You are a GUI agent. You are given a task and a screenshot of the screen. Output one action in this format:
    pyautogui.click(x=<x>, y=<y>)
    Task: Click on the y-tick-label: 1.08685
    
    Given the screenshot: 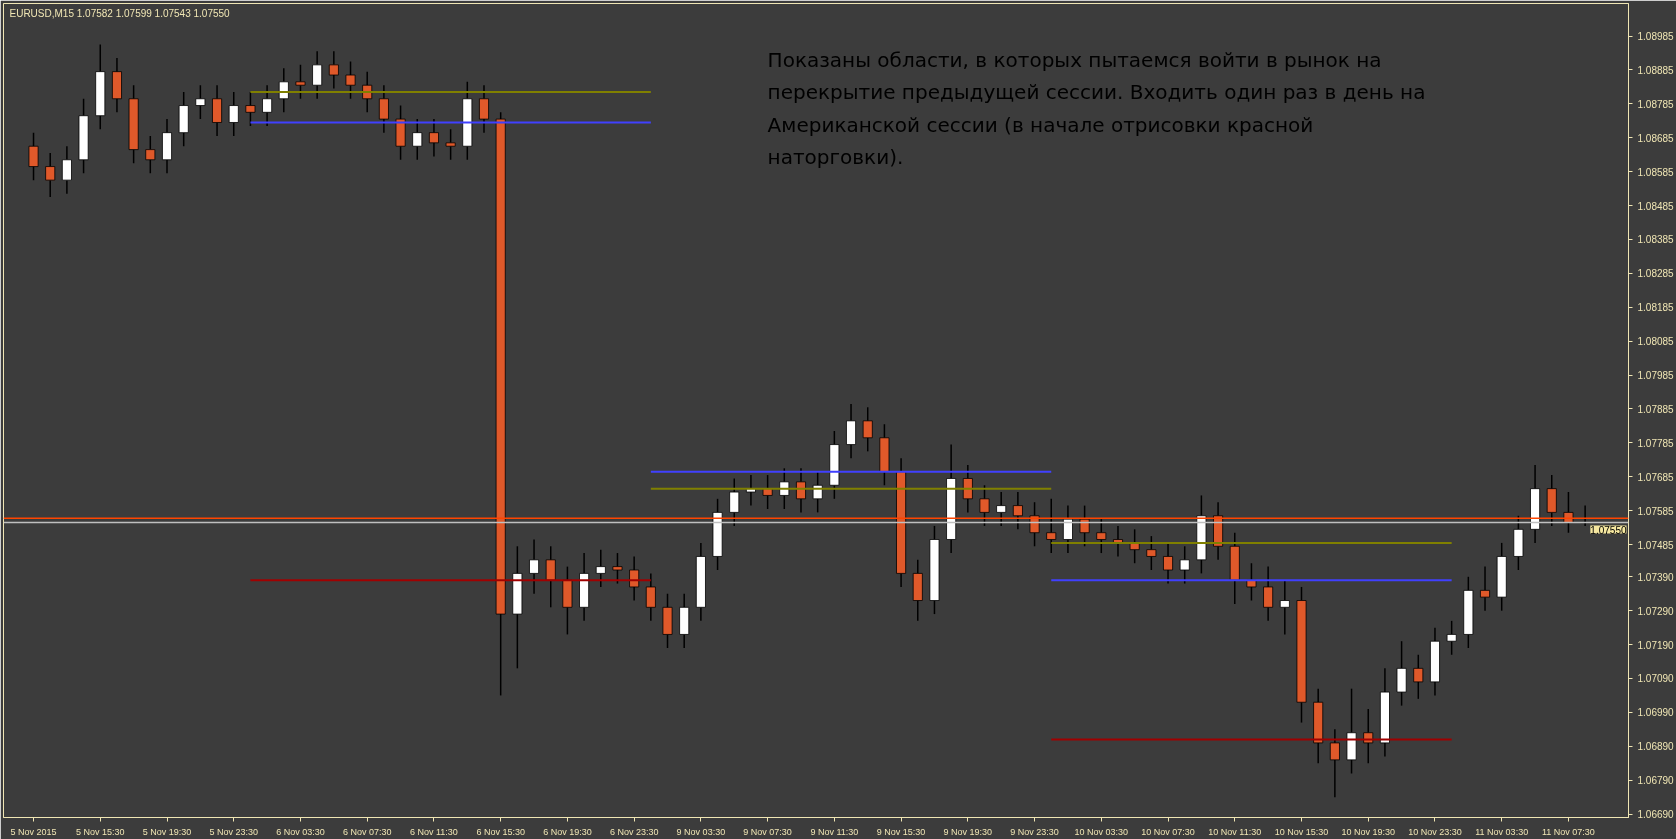 What is the action you would take?
    pyautogui.click(x=1656, y=138)
    